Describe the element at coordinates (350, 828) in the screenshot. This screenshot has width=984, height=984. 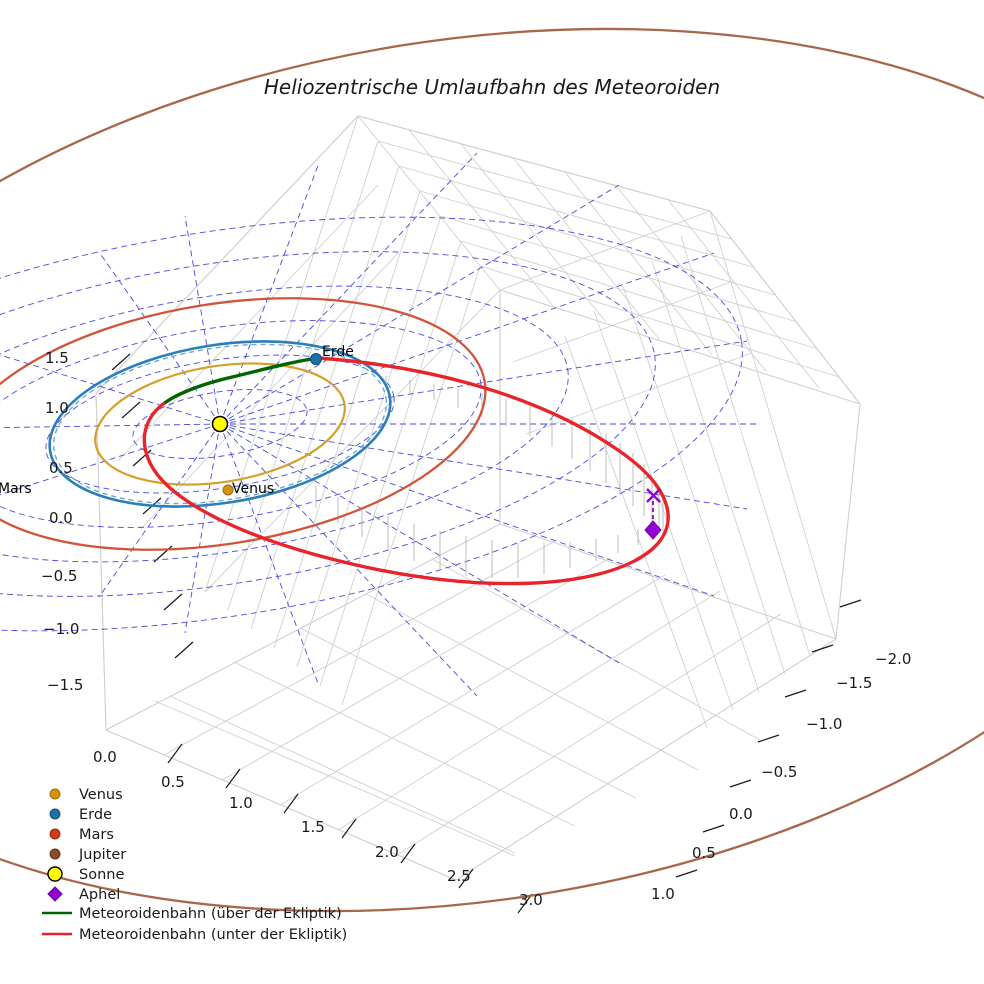
I see `tick-marks-x` at that location.